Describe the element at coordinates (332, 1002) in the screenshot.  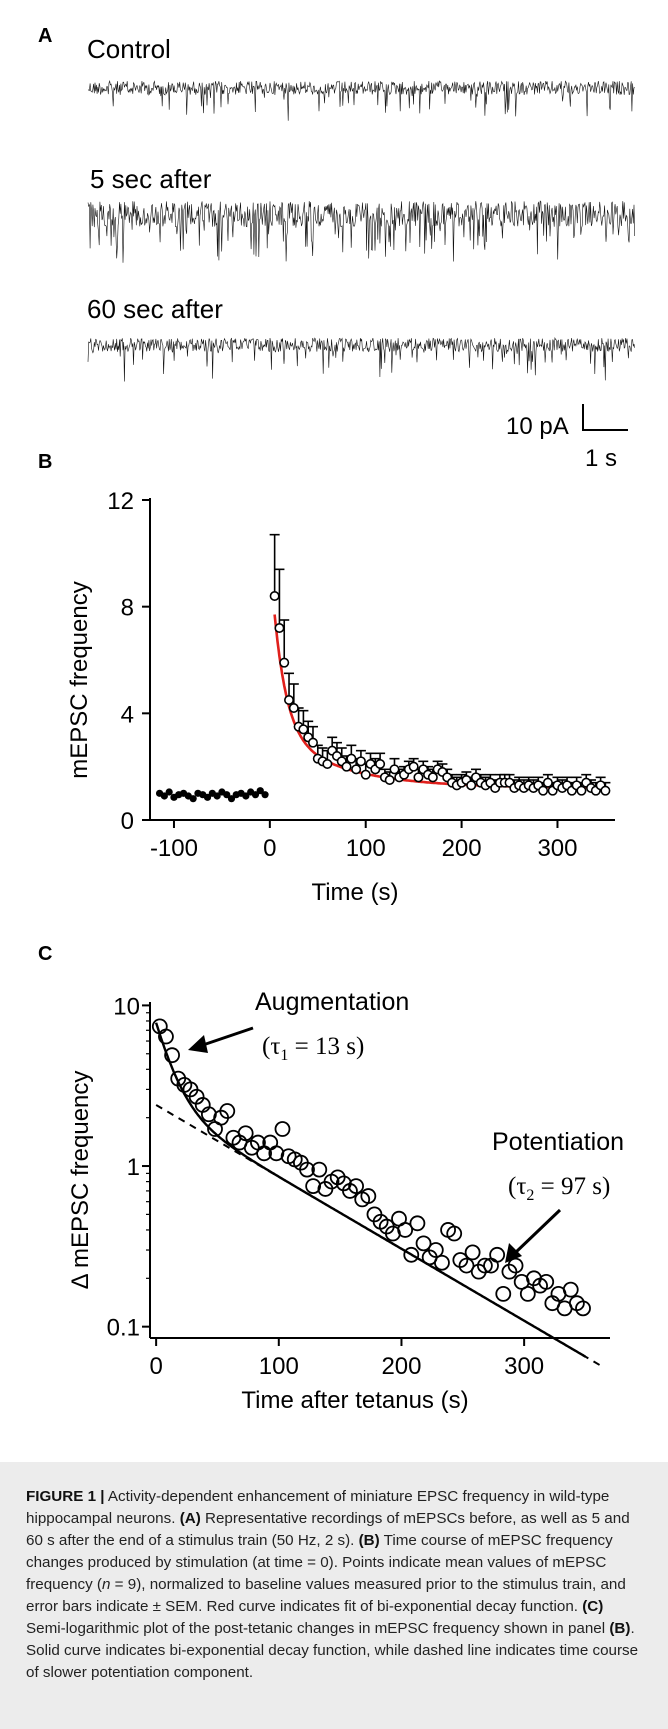
I see `c-annotation-augmentation: Augmentation` at that location.